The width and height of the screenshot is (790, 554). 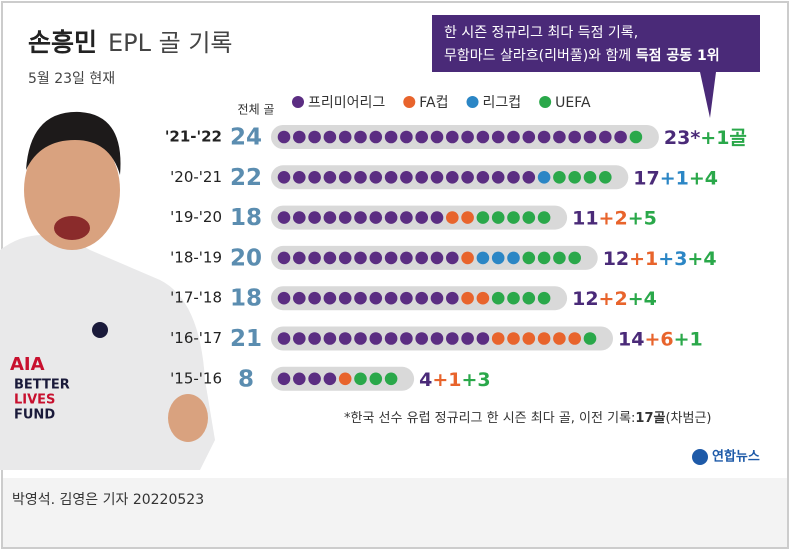 I want to click on callout-line: 무함마드 살라흐(리버풀)와 함께 득점 공동 1위, so click(x=582, y=55).